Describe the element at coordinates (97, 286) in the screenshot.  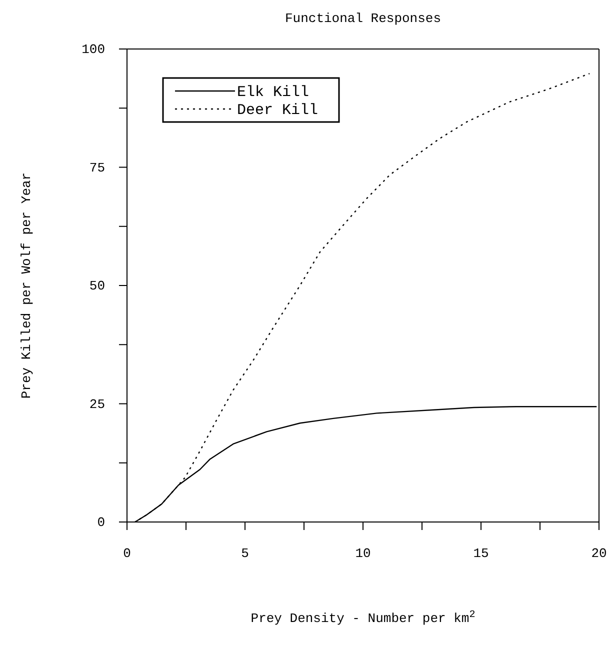
I see `y-tick-label: 50` at that location.